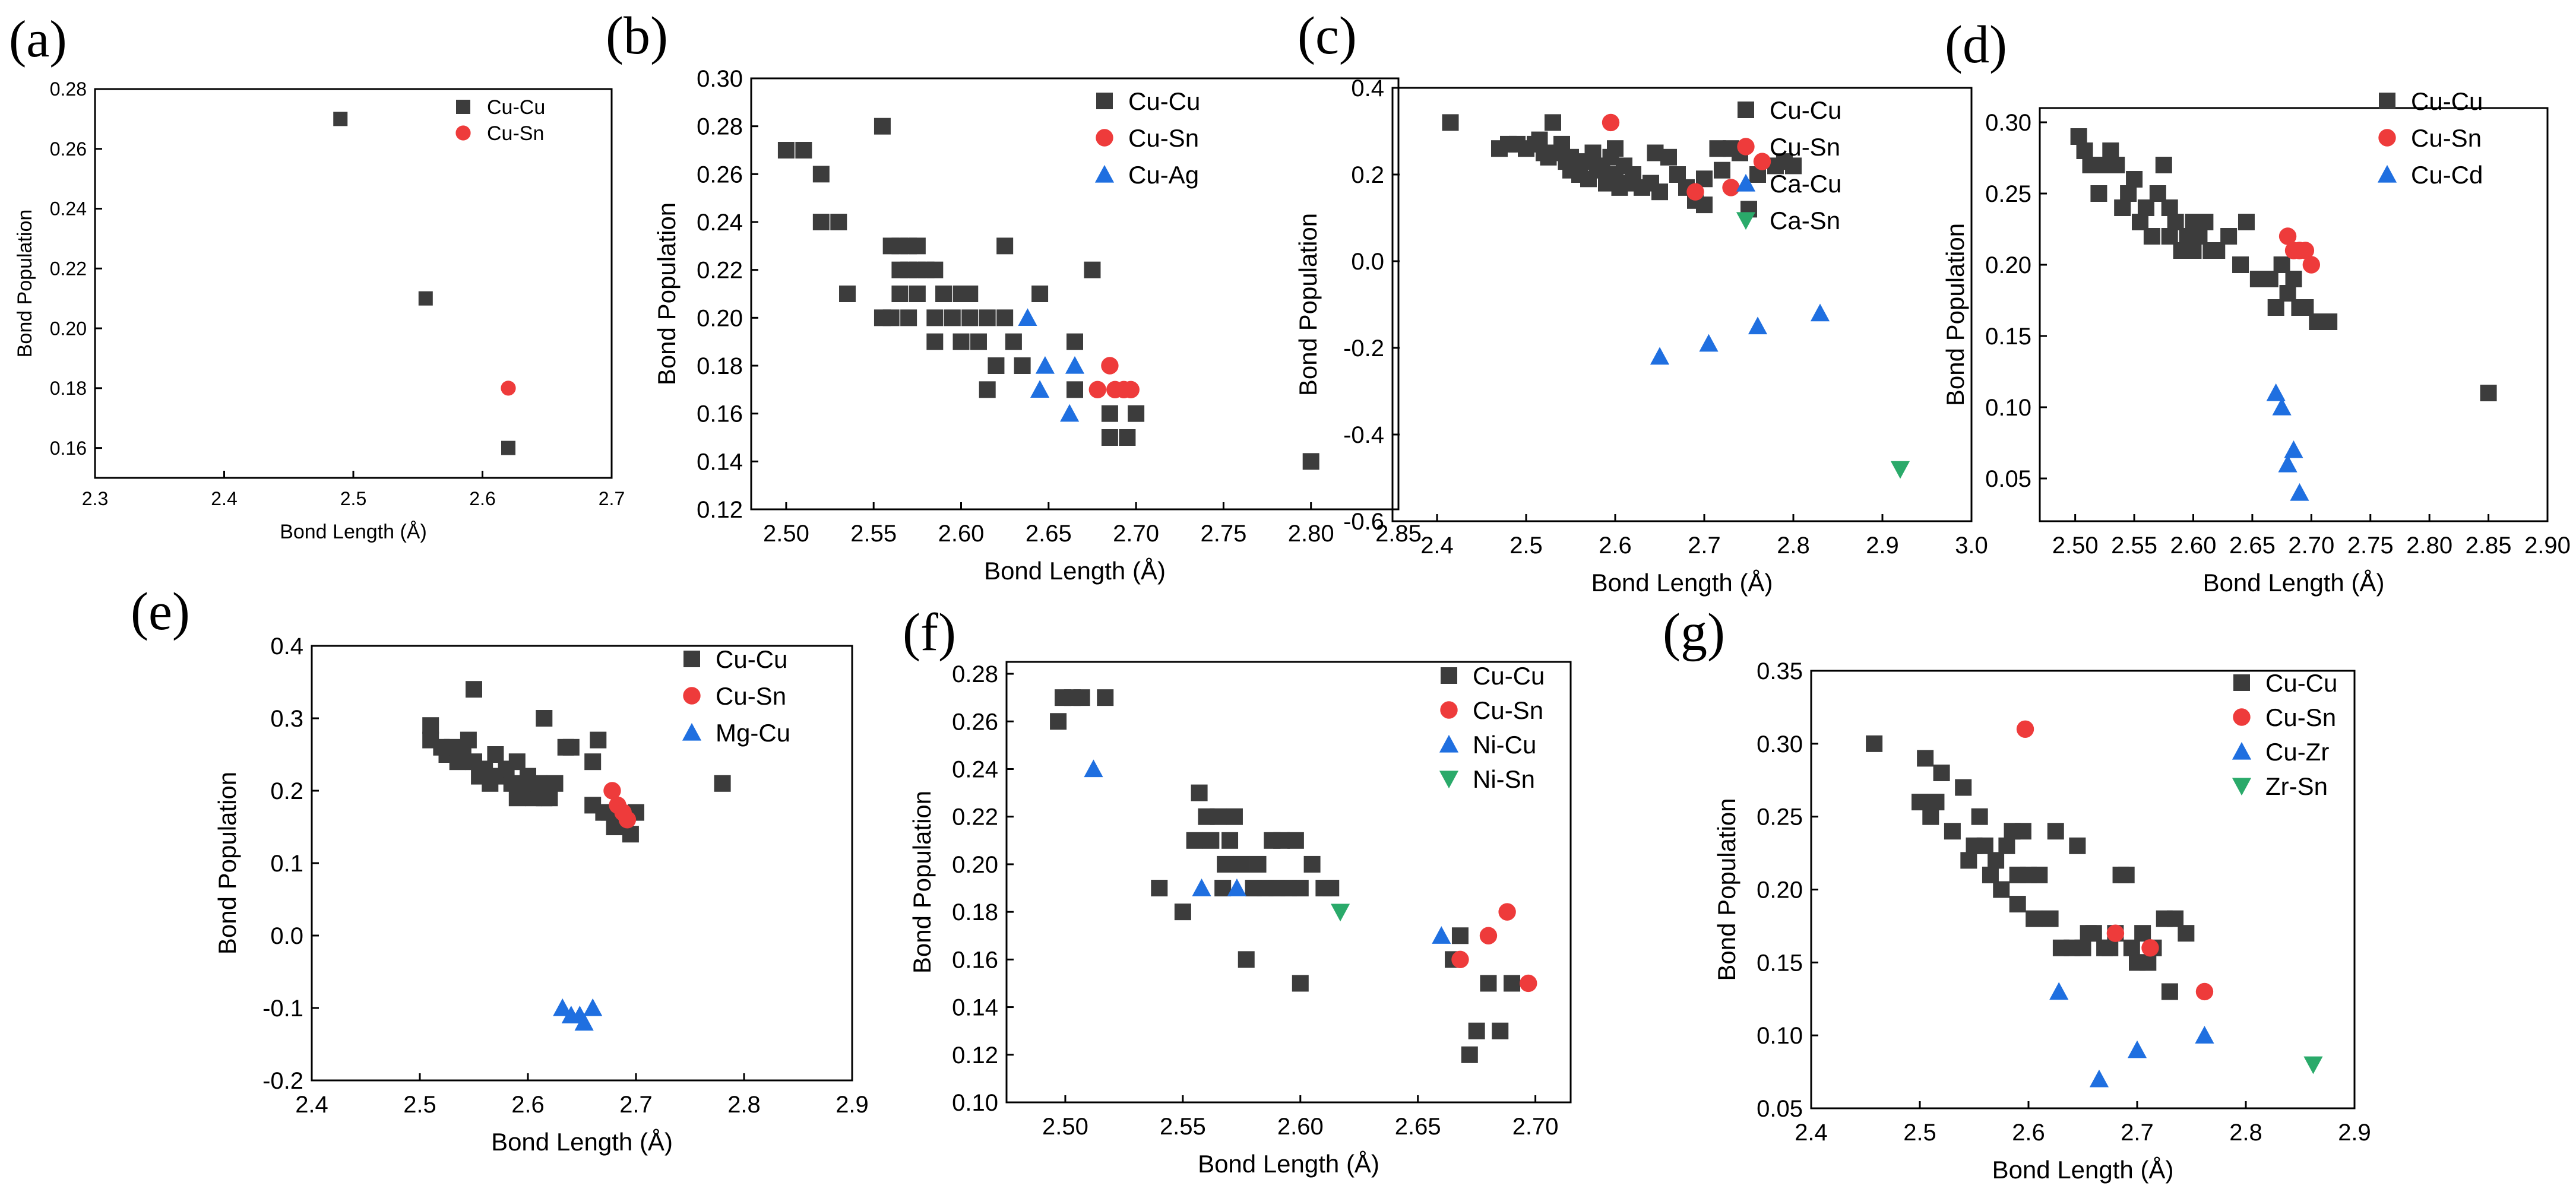 This screenshot has height=1192, width=2576. I want to click on y-tick-label: 0.28, so click(68, 89).